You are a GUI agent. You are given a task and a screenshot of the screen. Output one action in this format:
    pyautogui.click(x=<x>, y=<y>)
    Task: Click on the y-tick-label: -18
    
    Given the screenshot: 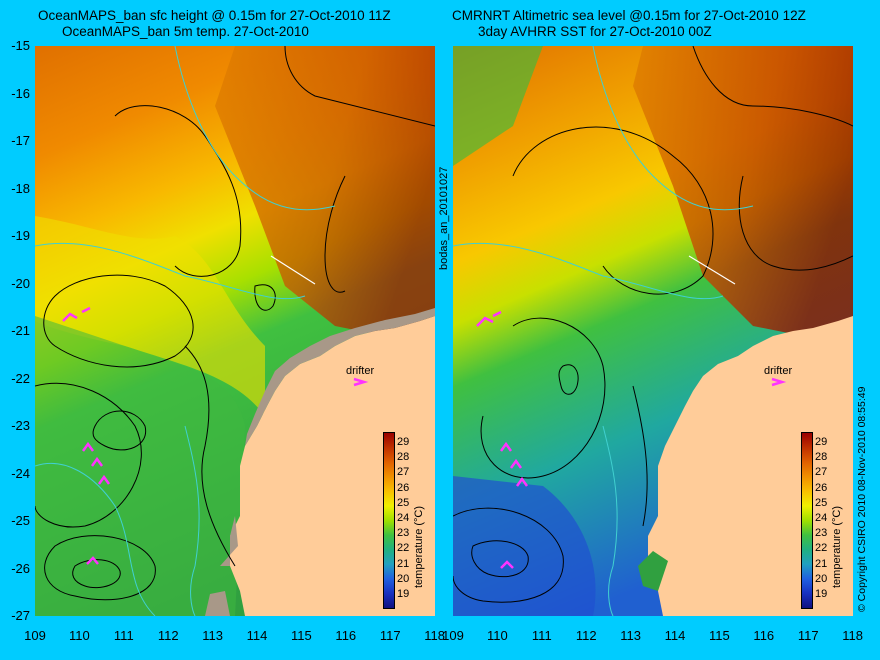 What is the action you would take?
    pyautogui.click(x=20, y=188)
    